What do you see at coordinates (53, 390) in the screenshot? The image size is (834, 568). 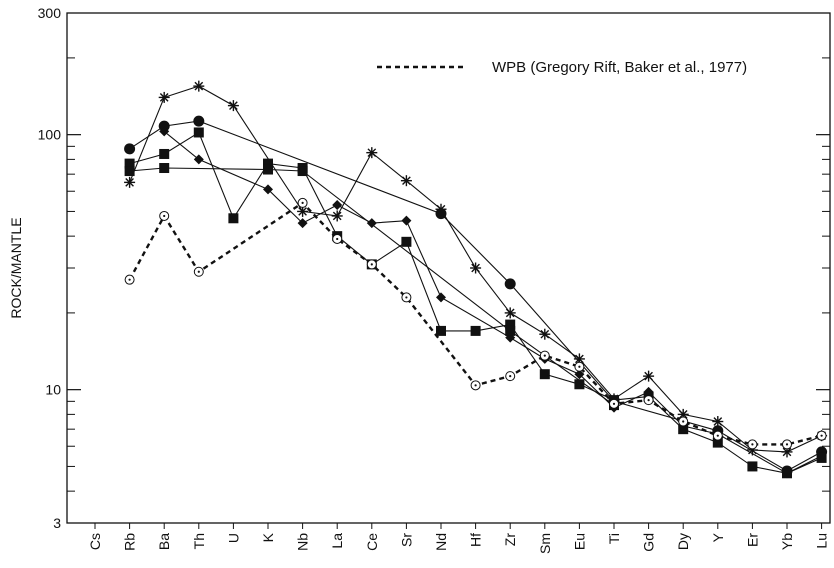 I see `y-tick-label: 10` at bounding box center [53, 390].